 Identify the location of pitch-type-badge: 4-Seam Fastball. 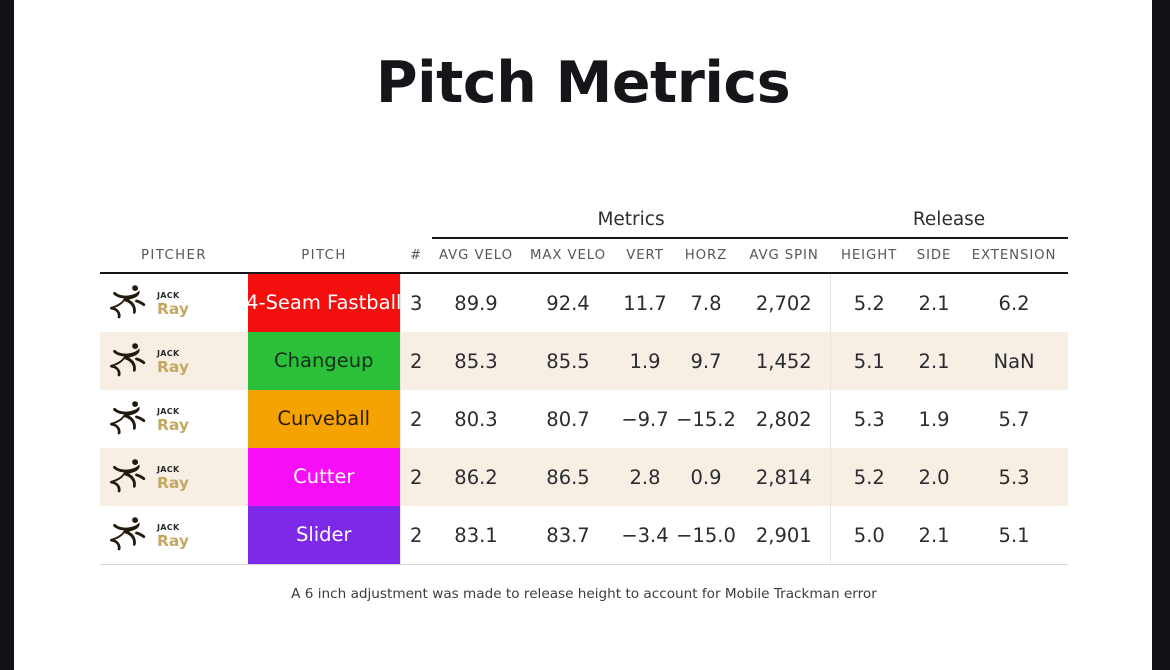
(323, 303).